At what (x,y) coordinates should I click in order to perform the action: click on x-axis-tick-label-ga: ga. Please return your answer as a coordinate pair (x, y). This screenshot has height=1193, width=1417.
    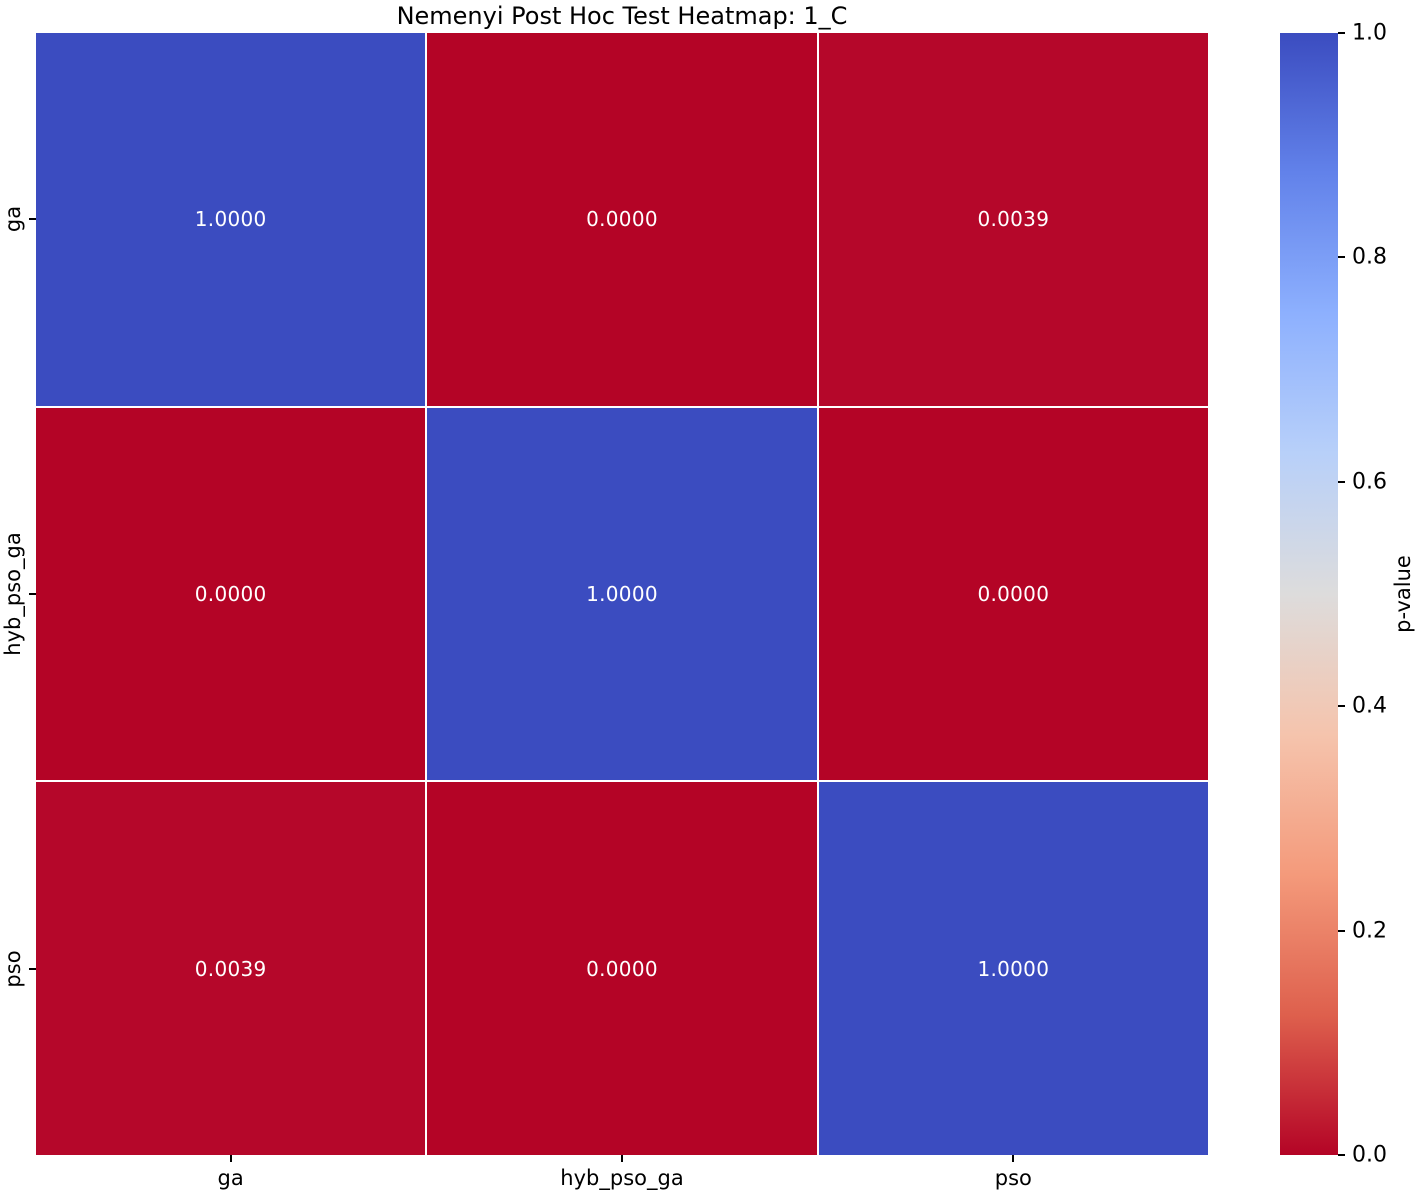
    Looking at the image, I should click on (230, 1178).